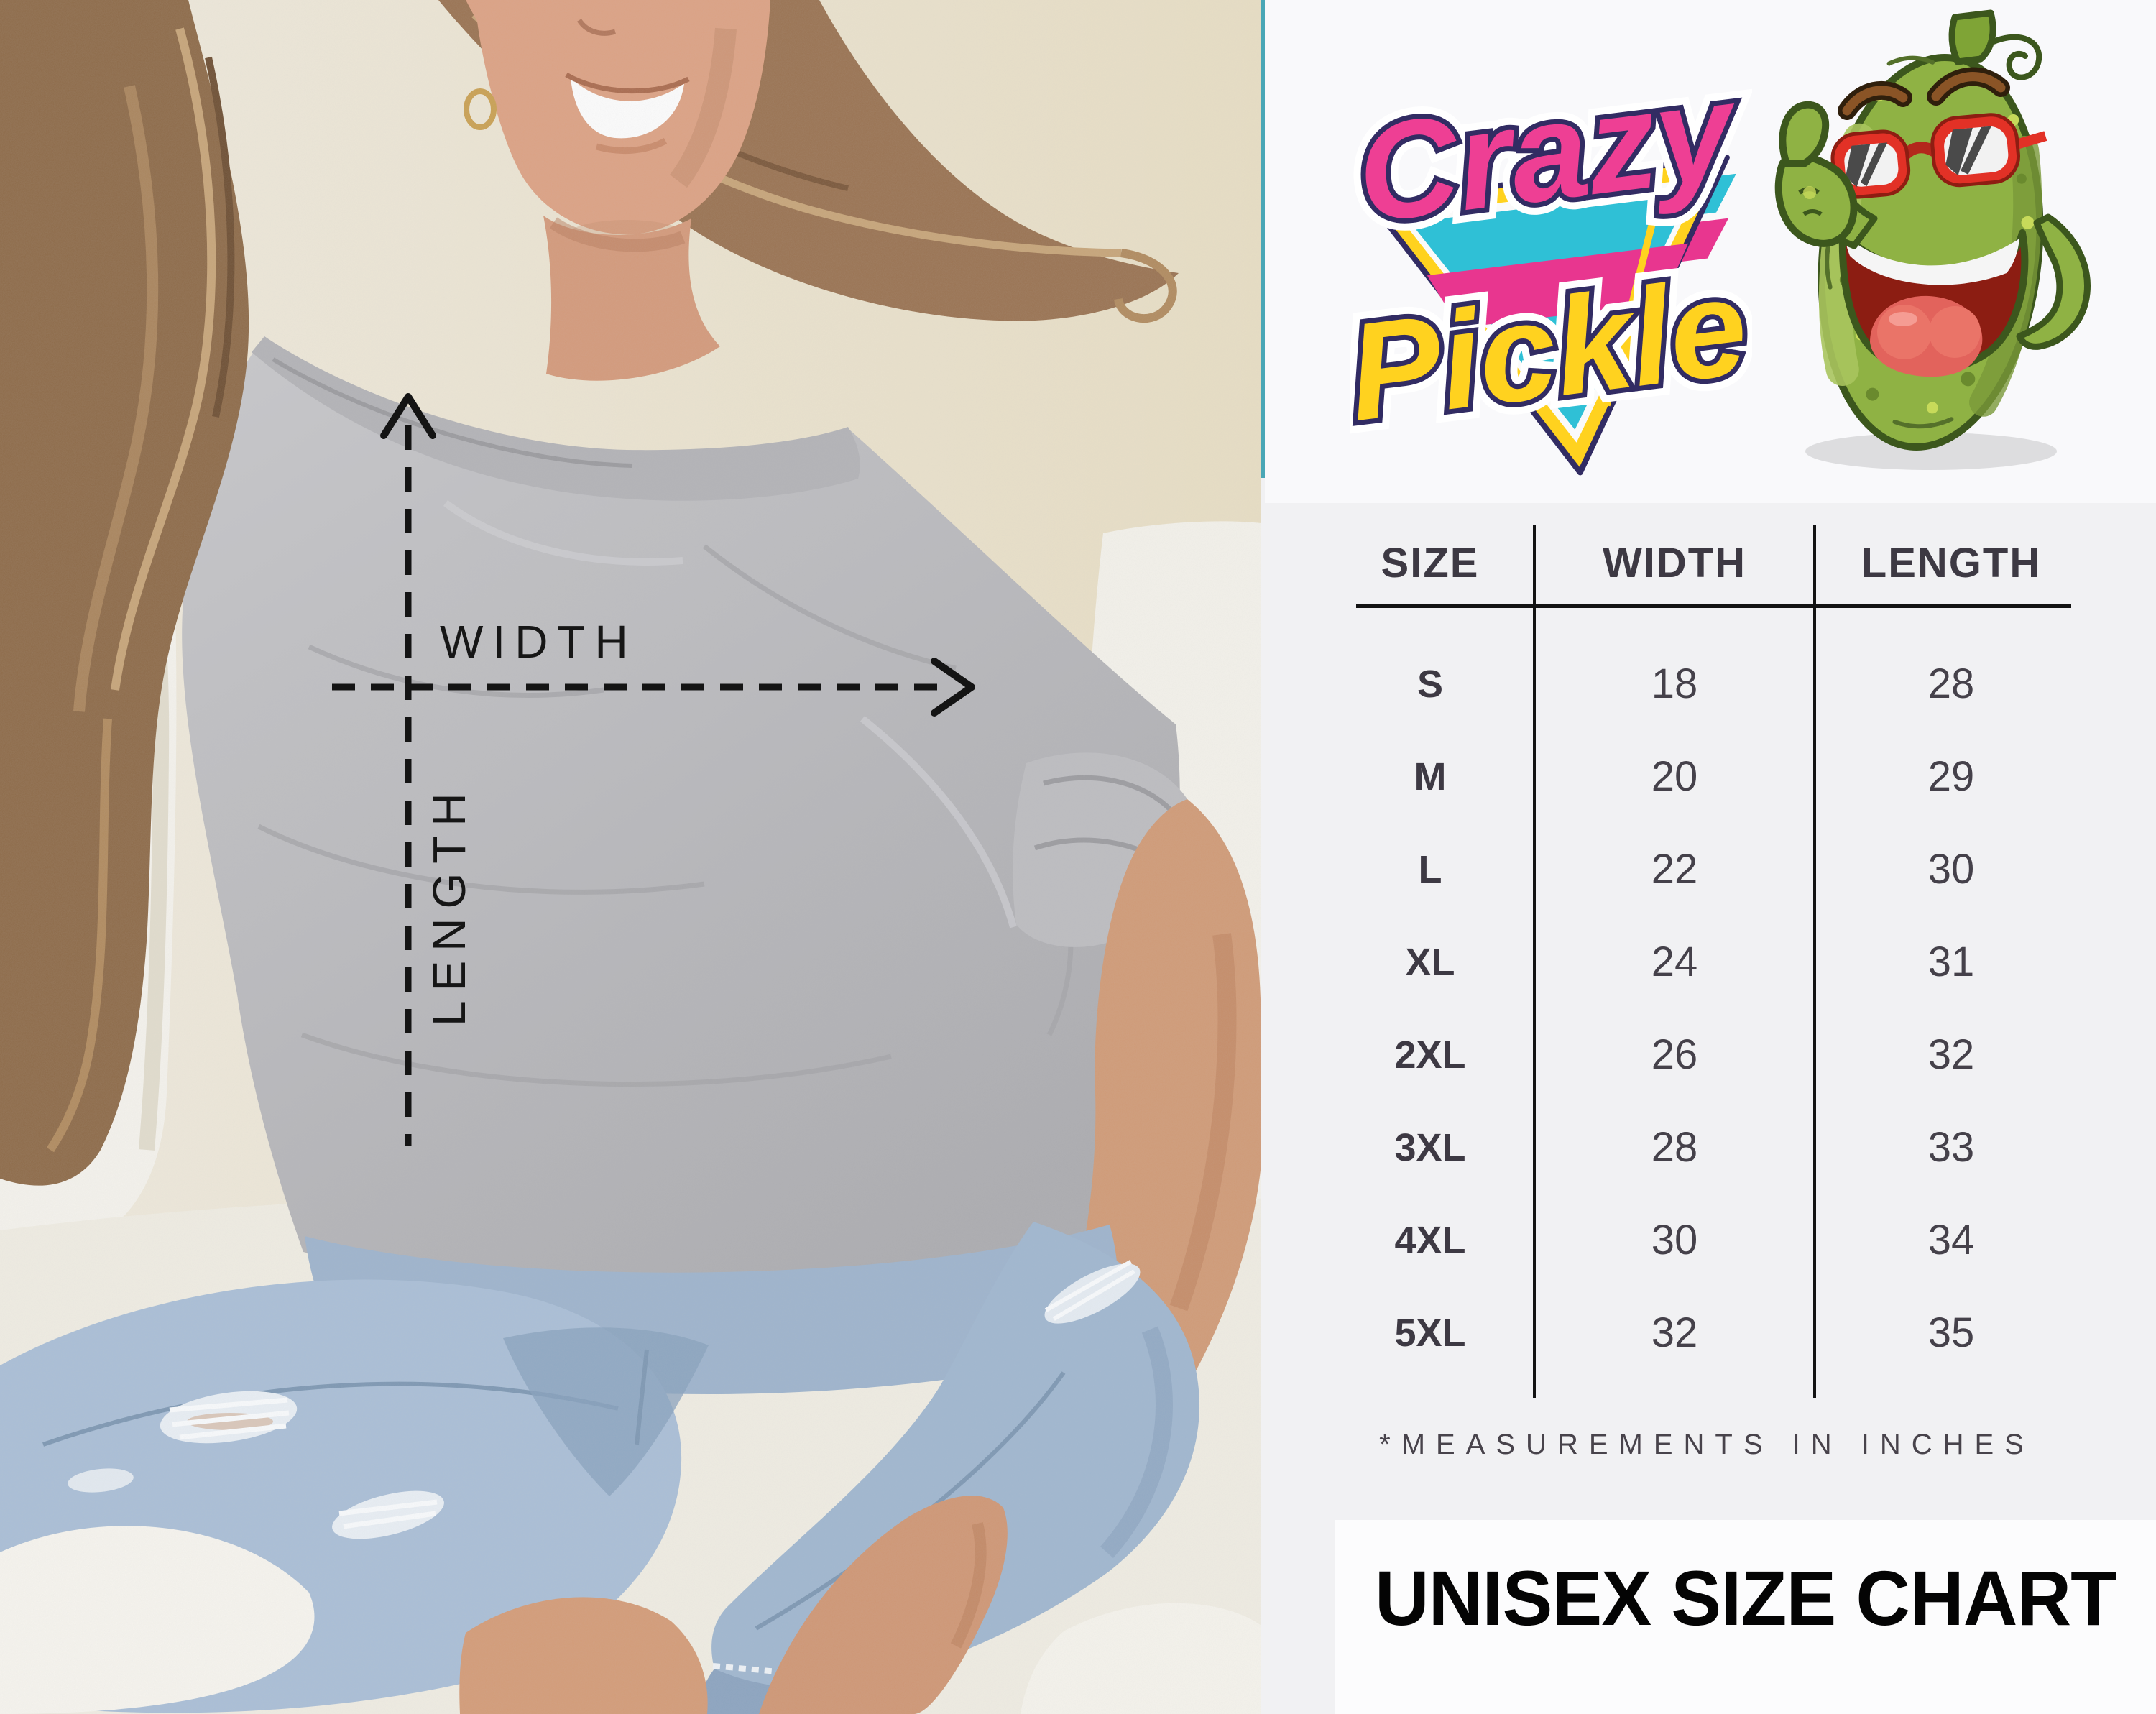 This screenshot has width=2156, height=1714. What do you see at coordinates (1951, 1240) in the screenshot?
I see `length-cell: 34` at bounding box center [1951, 1240].